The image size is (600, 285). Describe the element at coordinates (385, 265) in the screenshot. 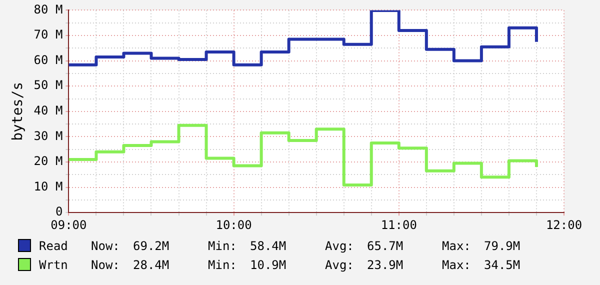

I see `text: 23.9M` at that location.